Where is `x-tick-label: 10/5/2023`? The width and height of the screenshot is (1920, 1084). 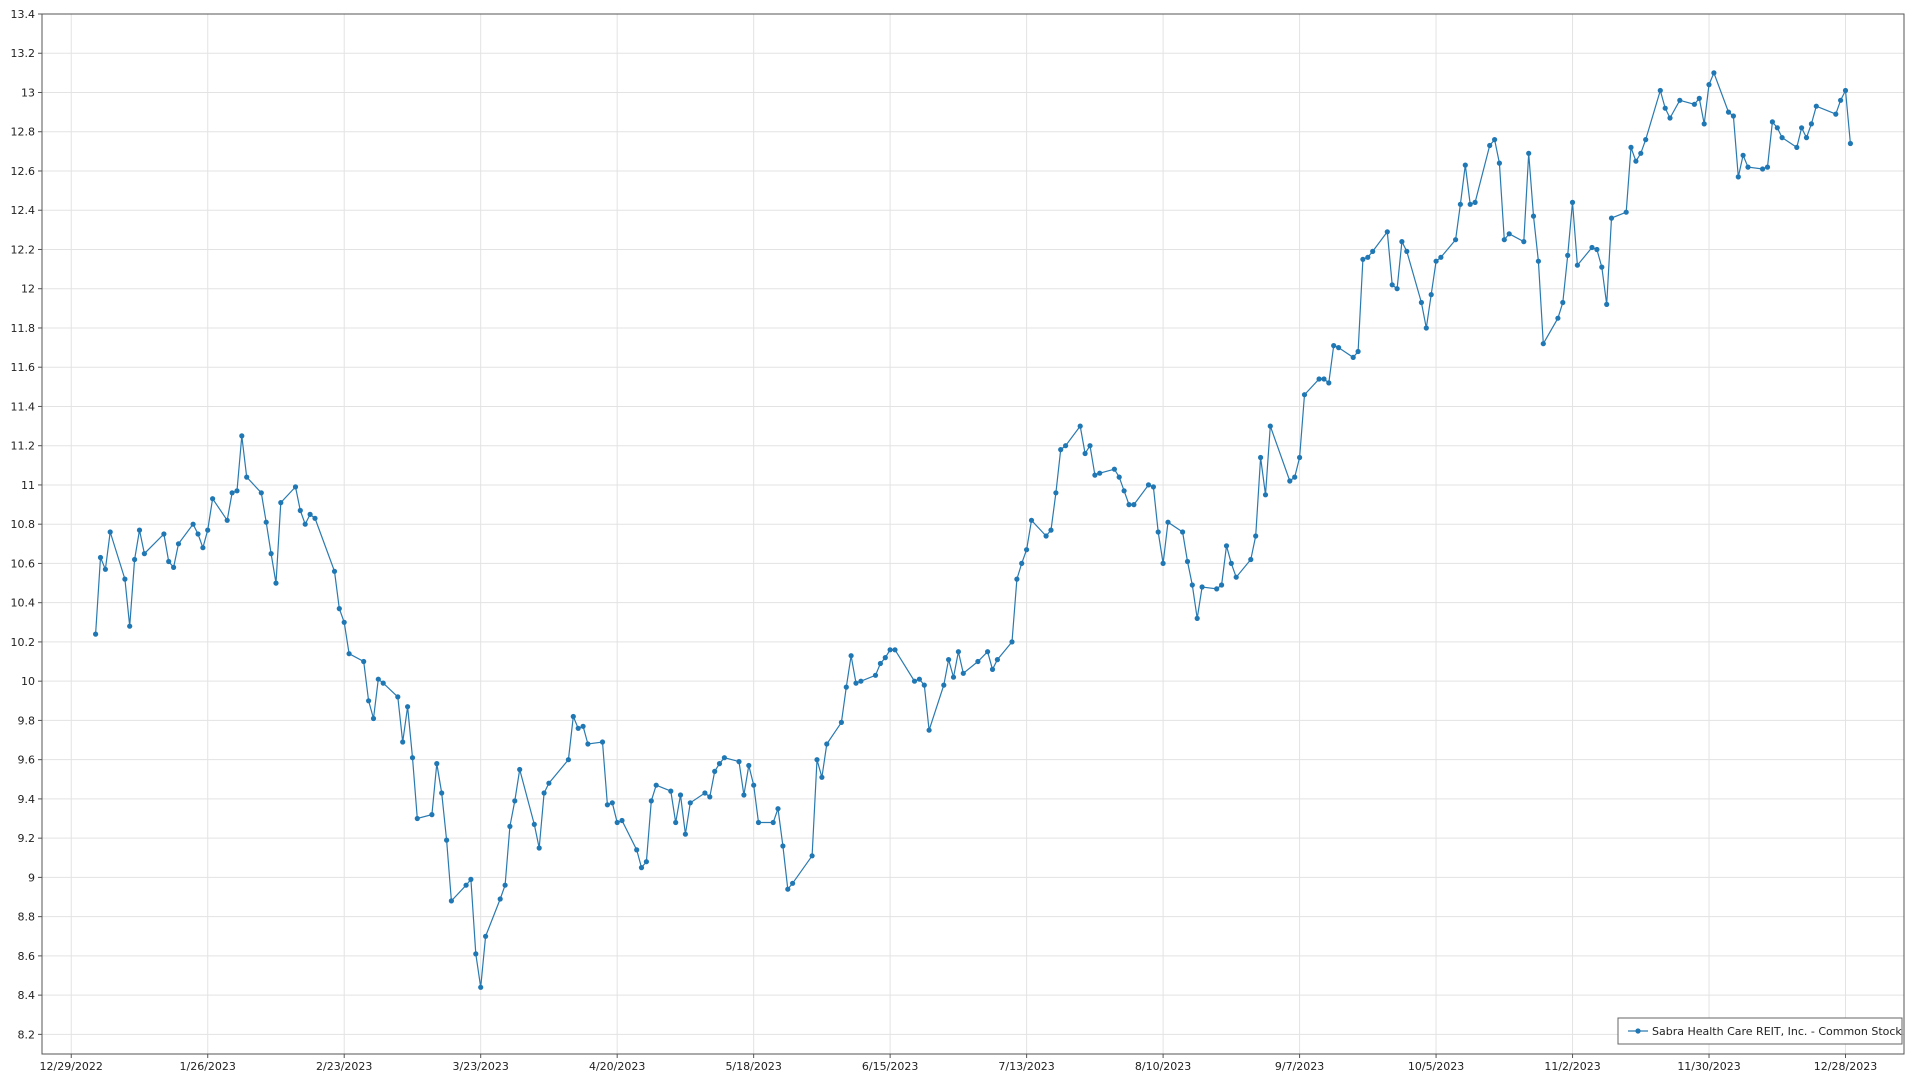
x-tick-label: 10/5/2023 is located at coordinates (1436, 1066).